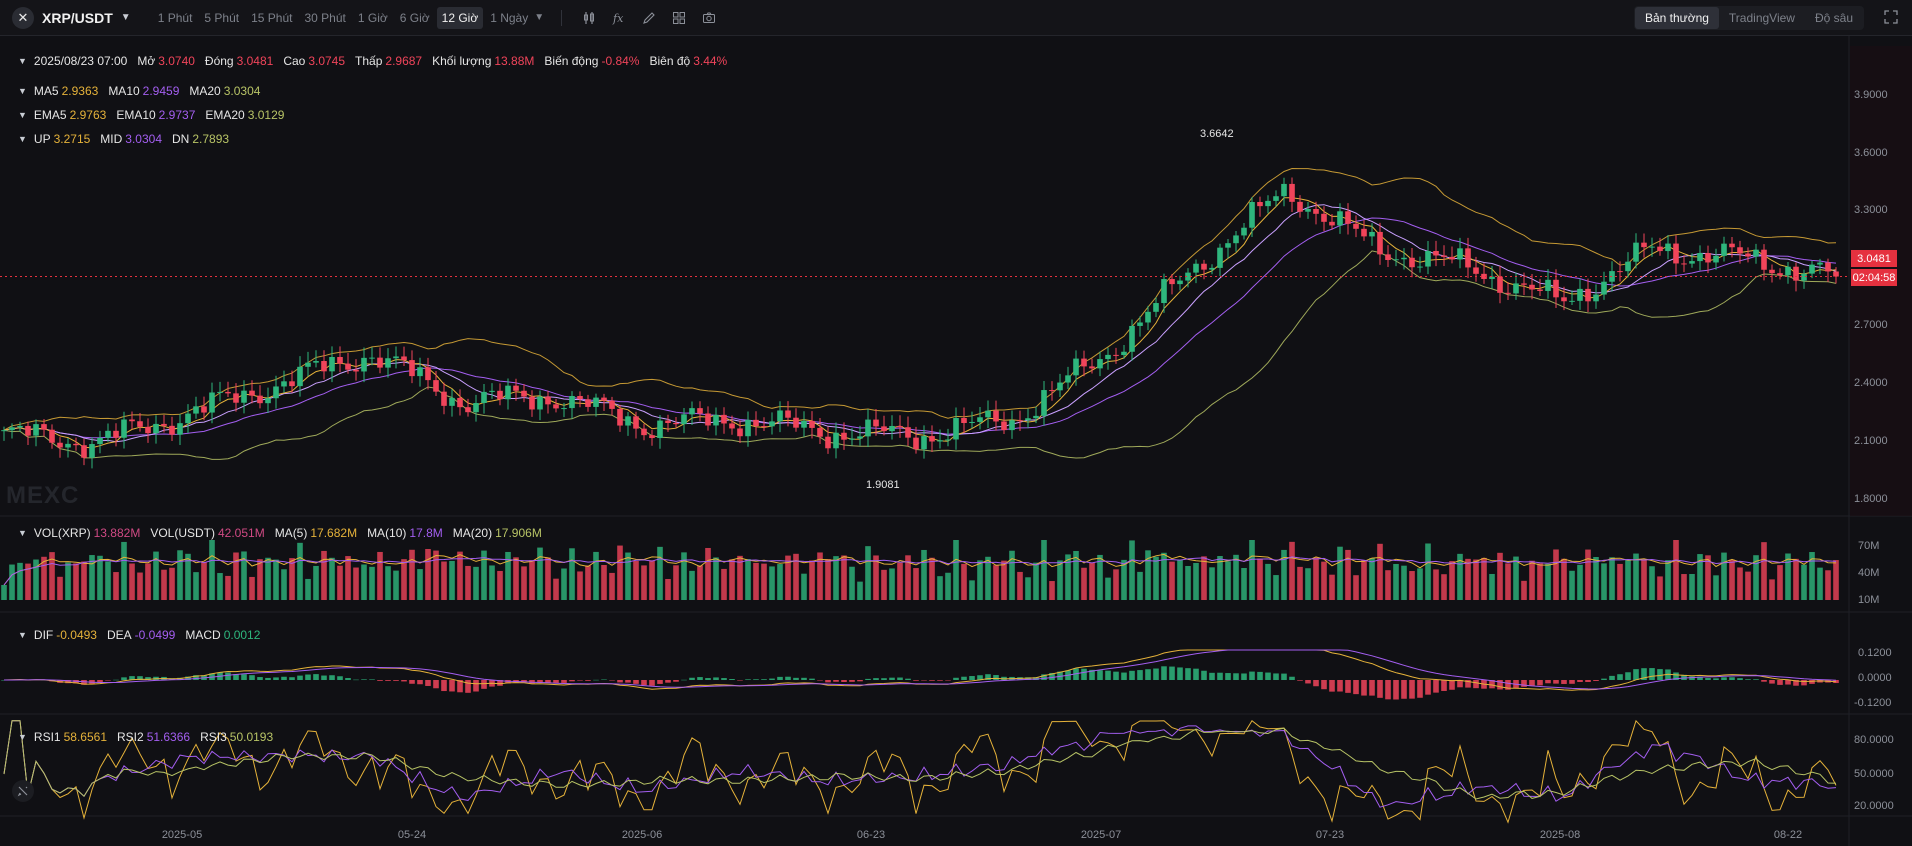 The image size is (1912, 846). What do you see at coordinates (414, 17) in the screenshot?
I see `interval-6h: 6 Giờ` at bounding box center [414, 17].